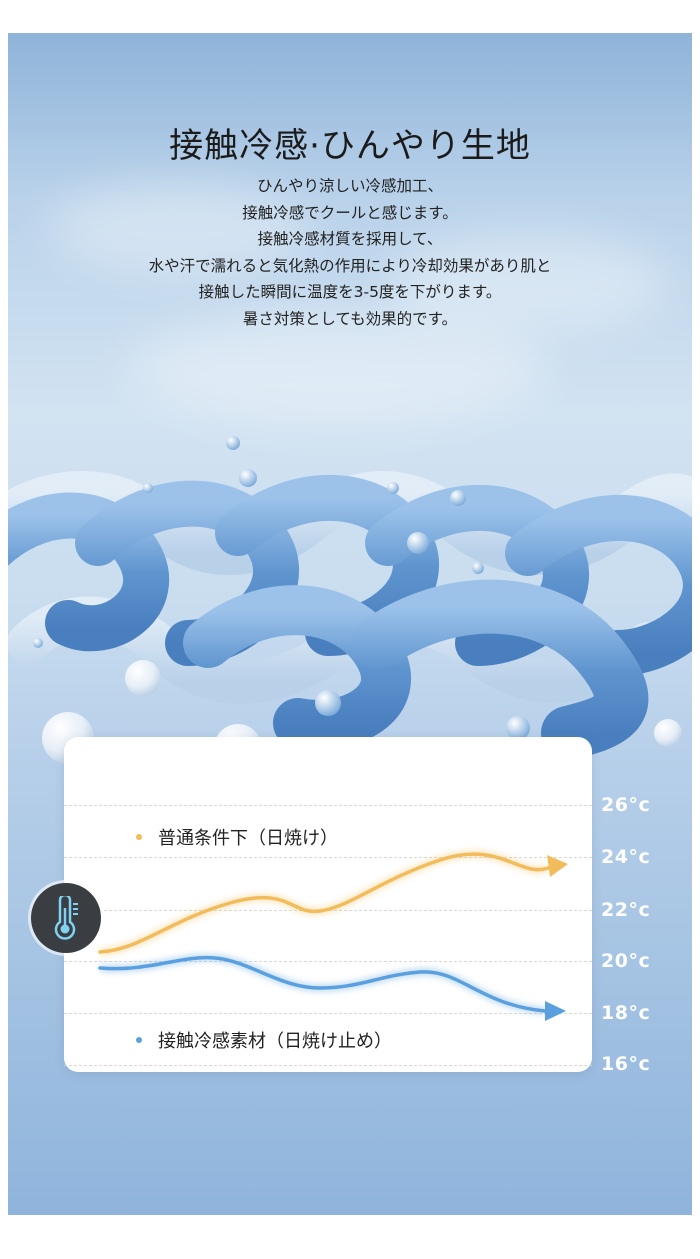 Image resolution: width=700 pixels, height=1259 pixels. What do you see at coordinates (350, 265) in the screenshot?
I see `description-line: 水や汗で濡れると気化熱の作用により冷却効果があり肌と` at bounding box center [350, 265].